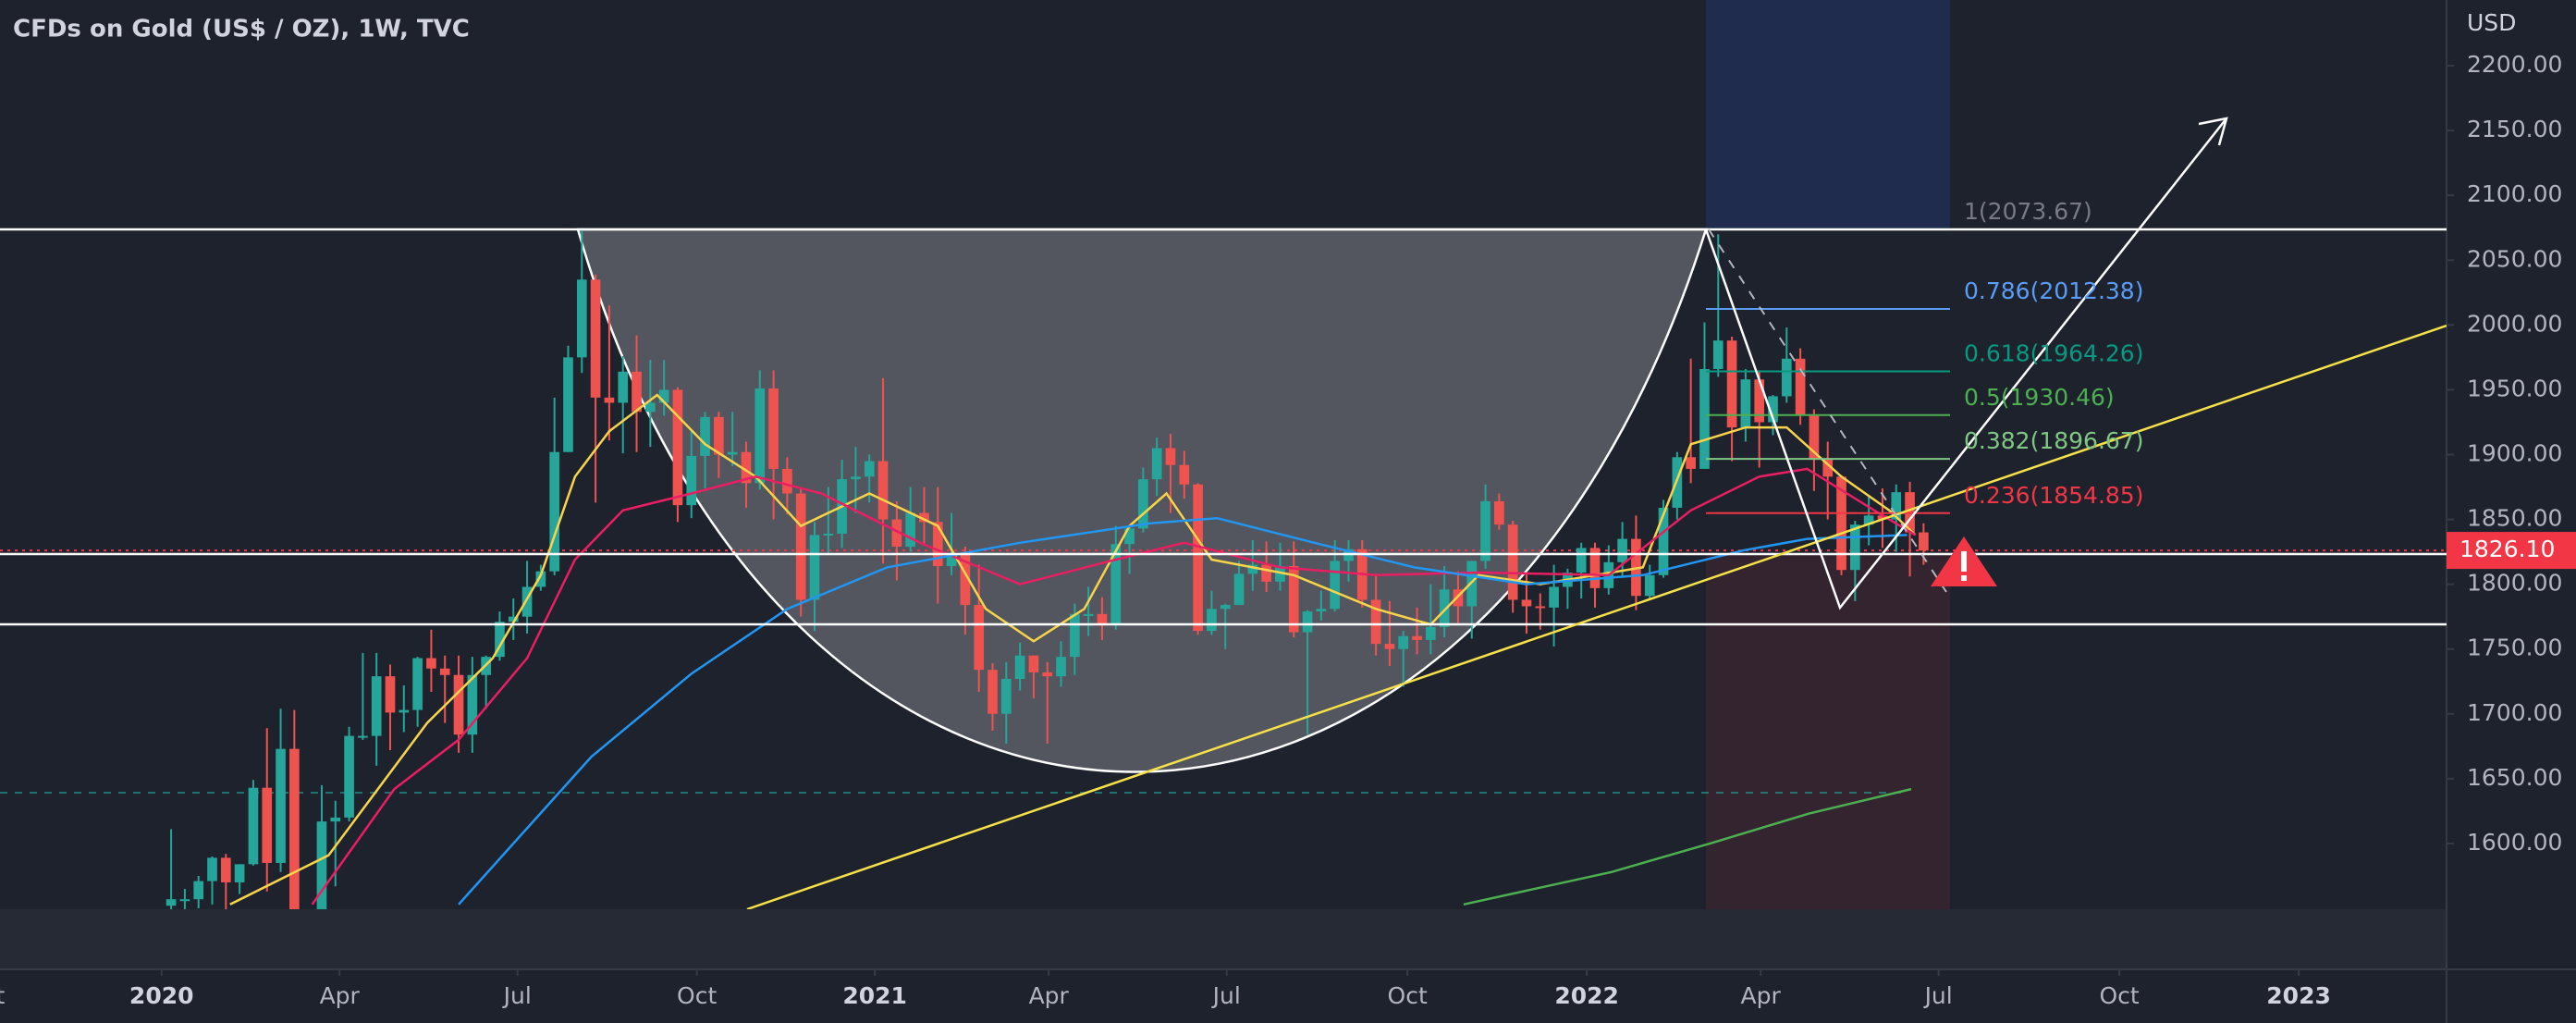 Image resolution: width=2576 pixels, height=1023 pixels. I want to click on y-tick-label: 1600.00, so click(2514, 842).